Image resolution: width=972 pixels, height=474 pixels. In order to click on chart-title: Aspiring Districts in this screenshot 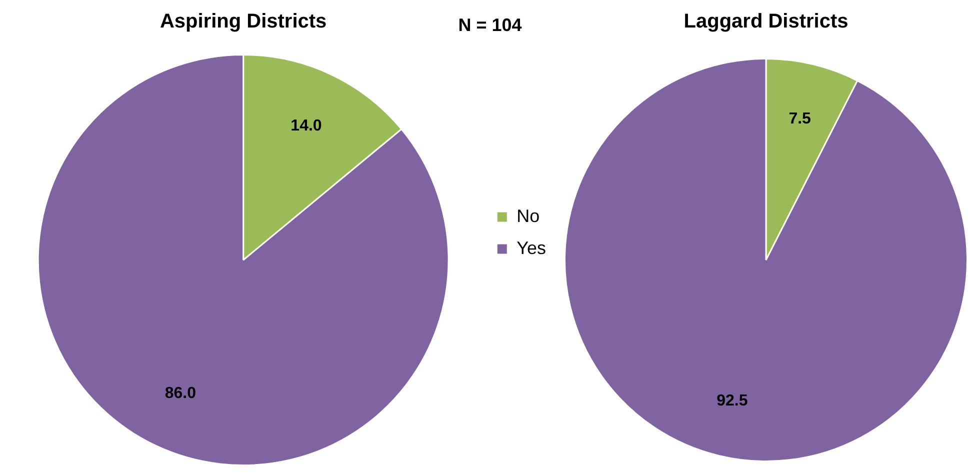, I will do `click(243, 21)`.